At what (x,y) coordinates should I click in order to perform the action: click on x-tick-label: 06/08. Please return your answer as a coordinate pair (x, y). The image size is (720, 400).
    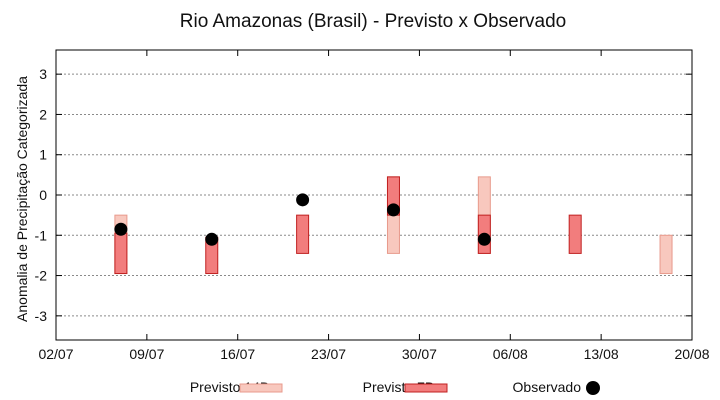
    Looking at the image, I should click on (510, 354).